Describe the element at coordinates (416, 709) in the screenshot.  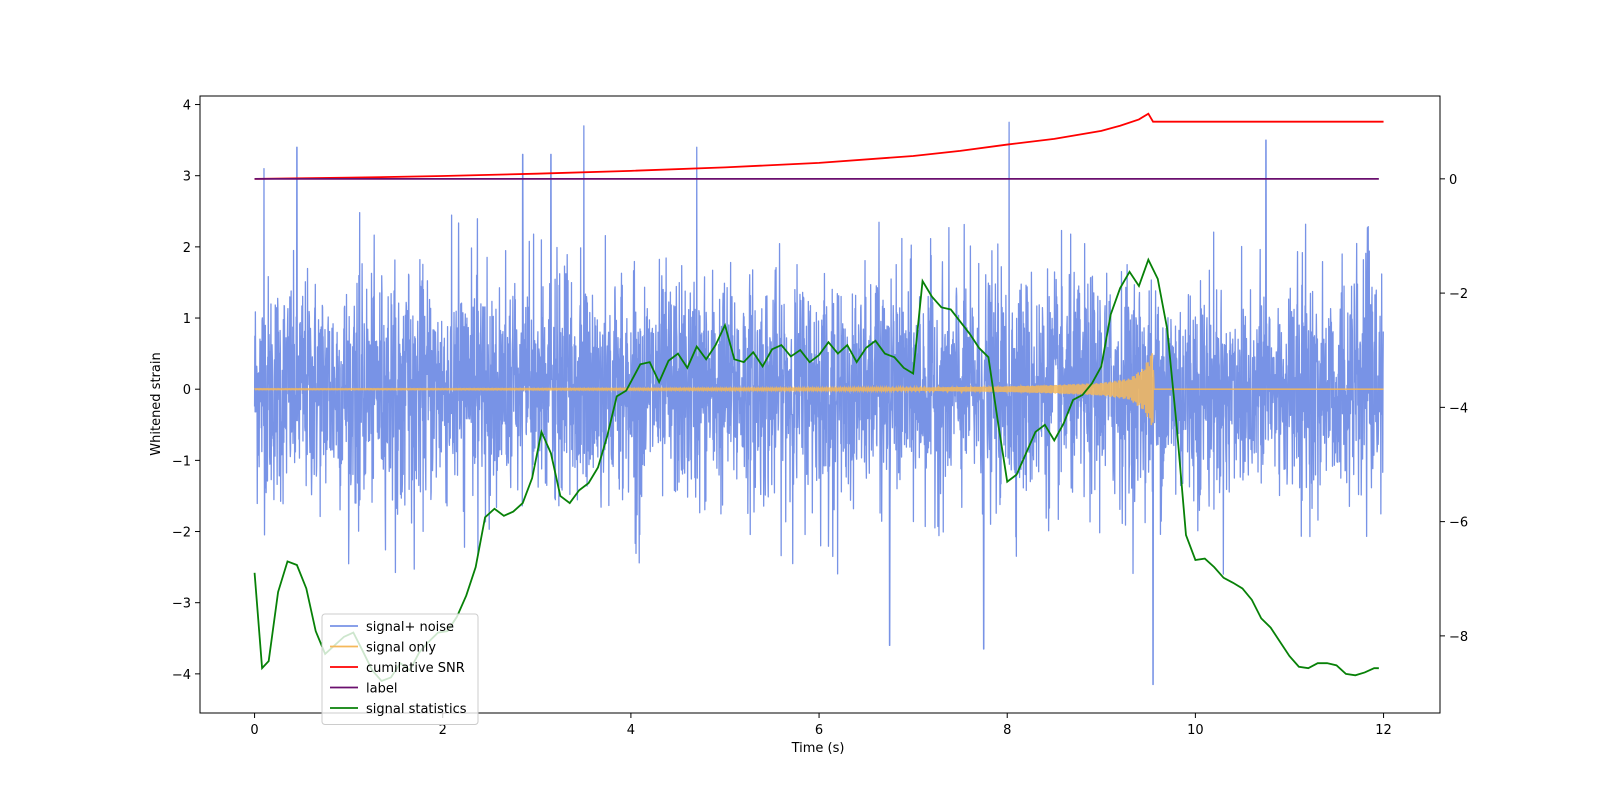
I see `legend-item-label: signal statistics` at that location.